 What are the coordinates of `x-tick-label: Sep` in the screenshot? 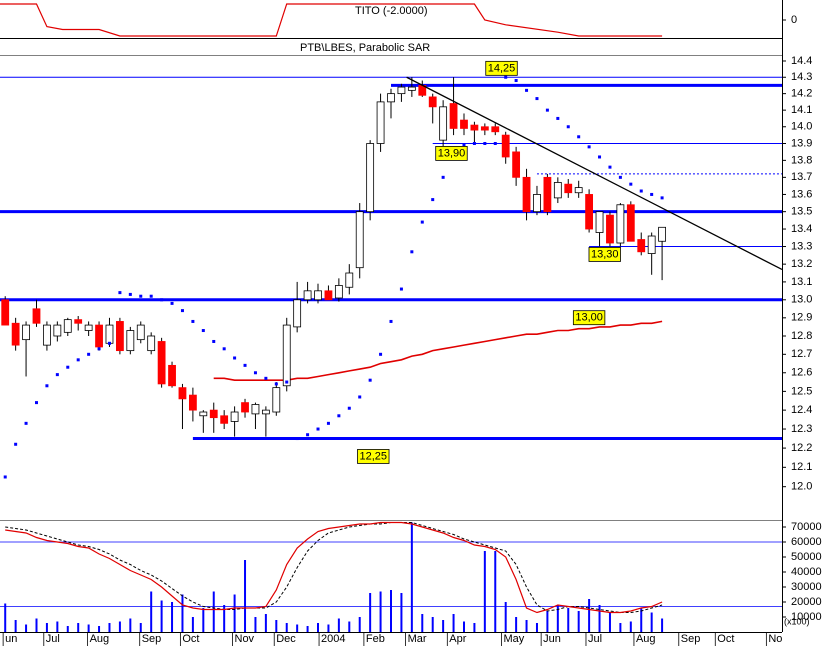 It's located at (152, 639).